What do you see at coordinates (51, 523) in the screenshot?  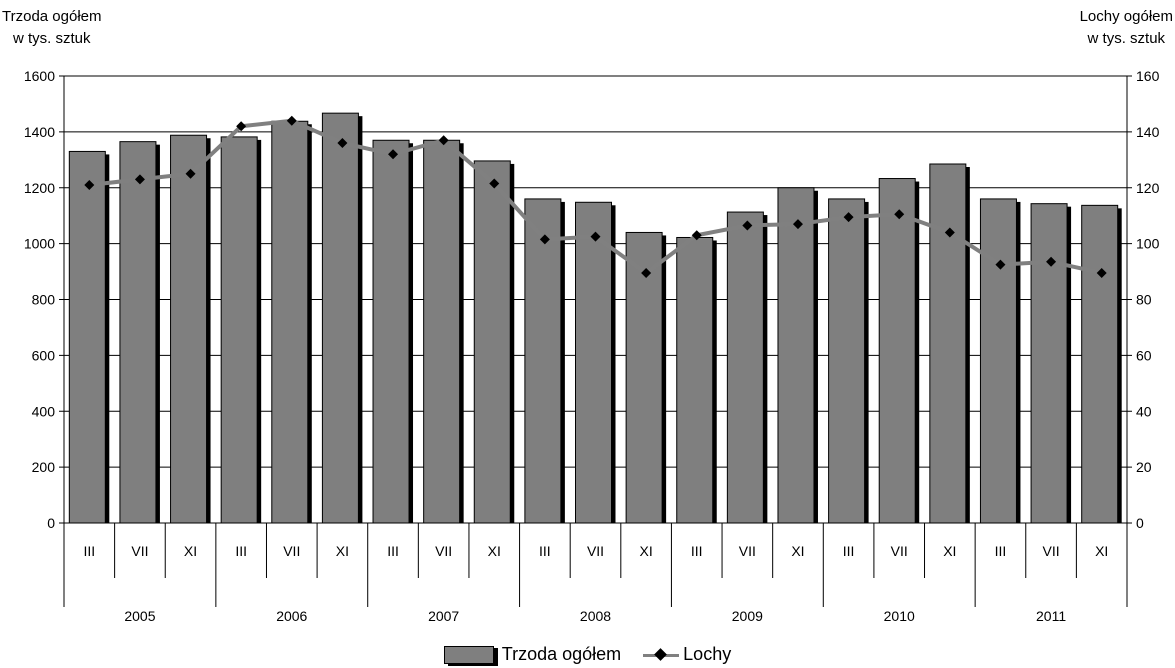 I see `left-tick-label: 0` at bounding box center [51, 523].